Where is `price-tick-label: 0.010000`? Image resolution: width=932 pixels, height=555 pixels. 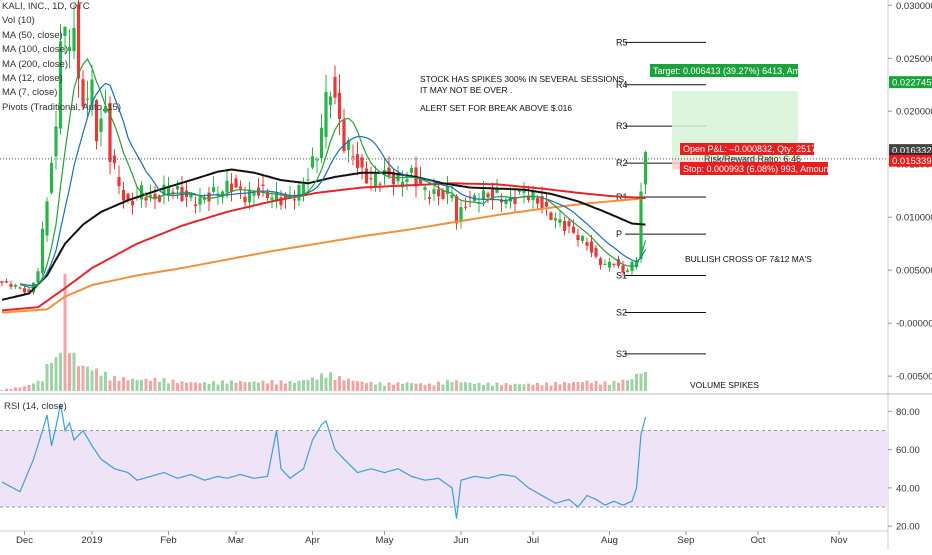
price-tick-label: 0.010000 is located at coordinates (914, 218).